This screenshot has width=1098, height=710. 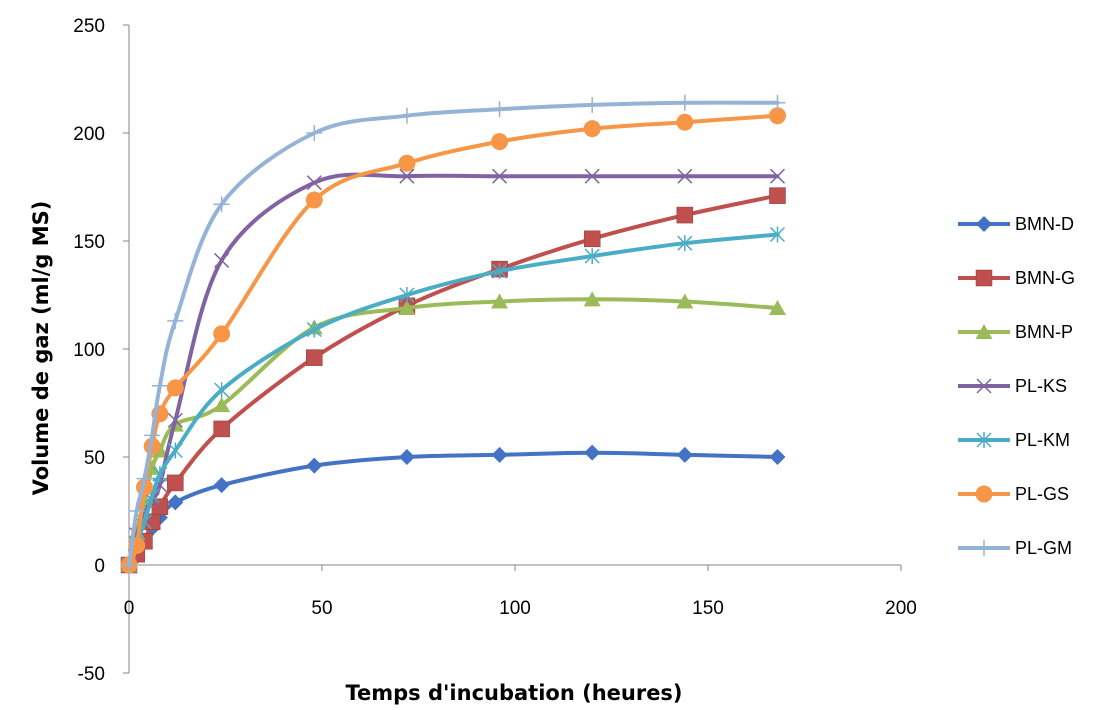 I want to click on series-bmn-d, so click(x=453, y=508).